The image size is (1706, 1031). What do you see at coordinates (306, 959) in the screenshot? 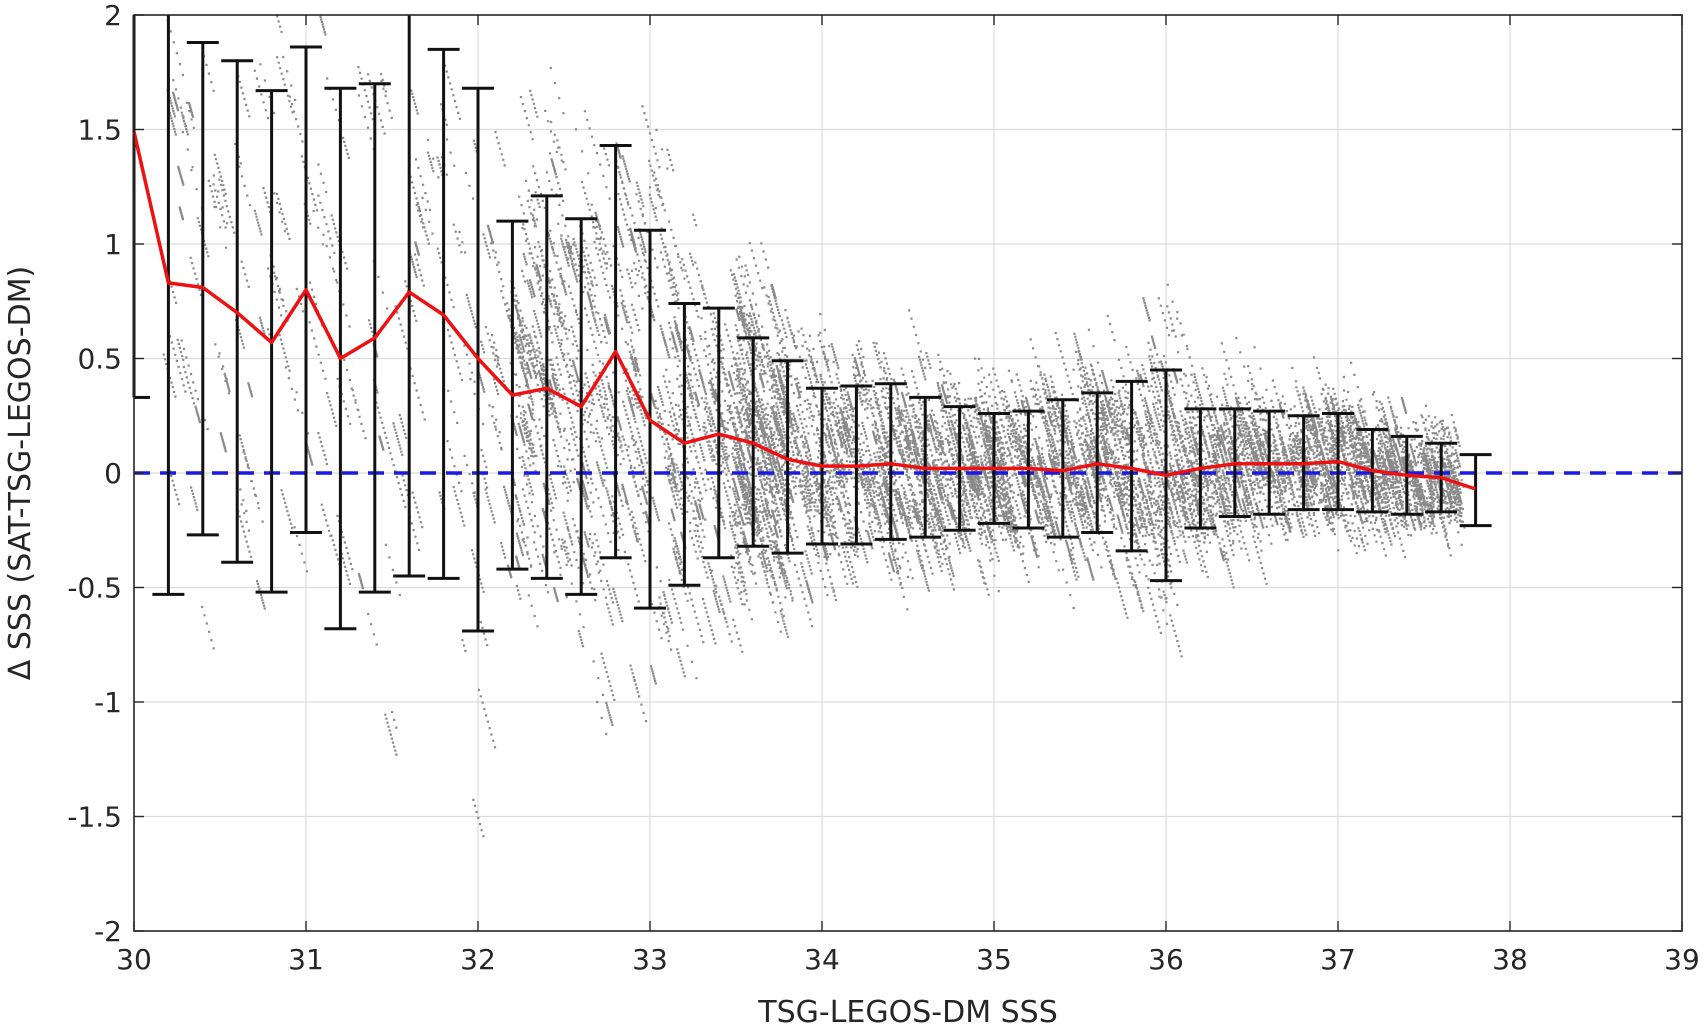
I see `x-tick-label: 31` at bounding box center [306, 959].